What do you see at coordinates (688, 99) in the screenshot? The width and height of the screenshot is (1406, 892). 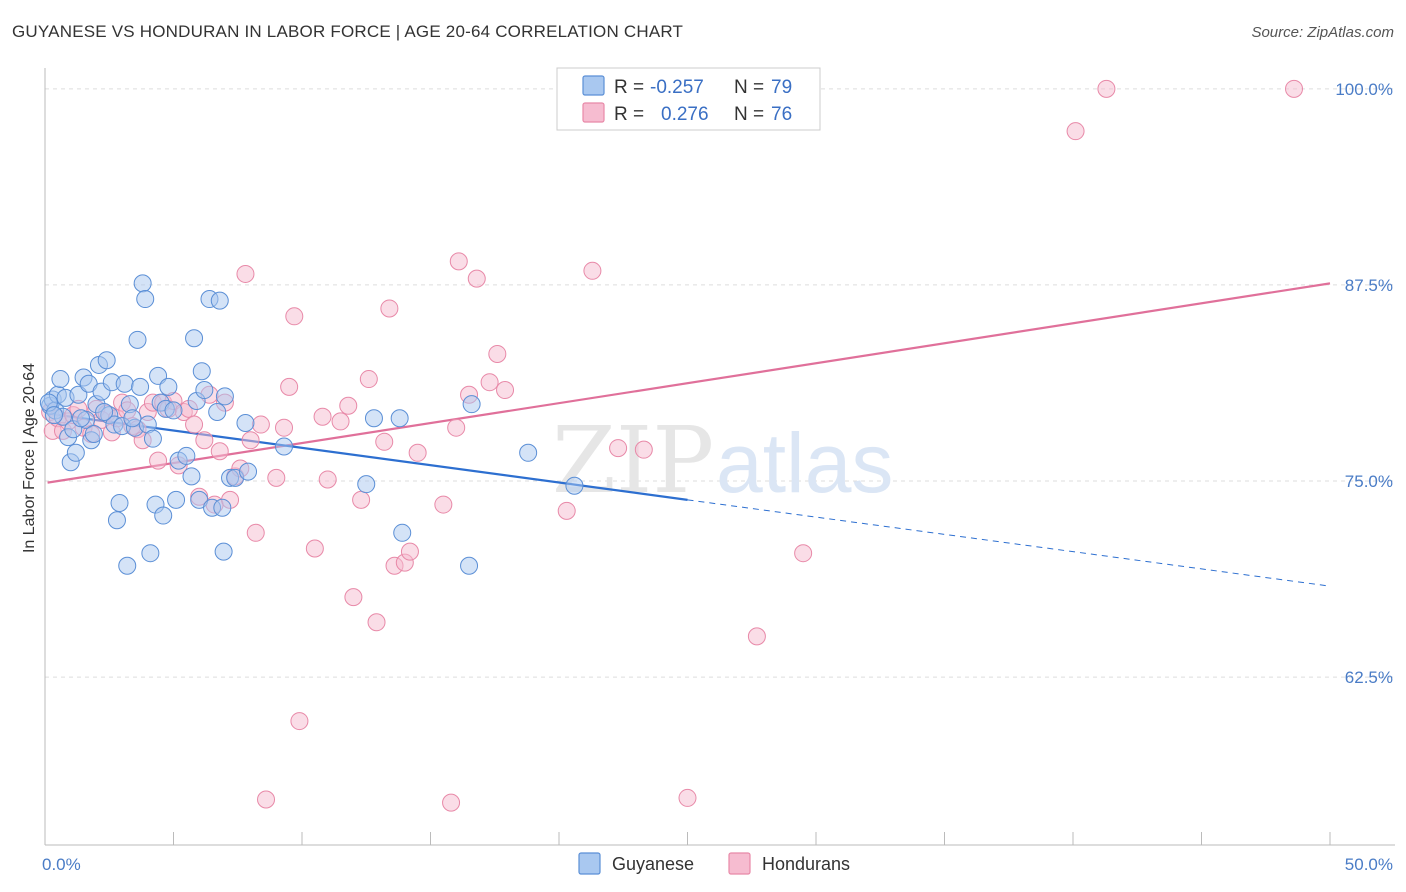 I see `legend-top: R = -0.257 N = 79 R = 0.276 N = 76` at bounding box center [688, 99].